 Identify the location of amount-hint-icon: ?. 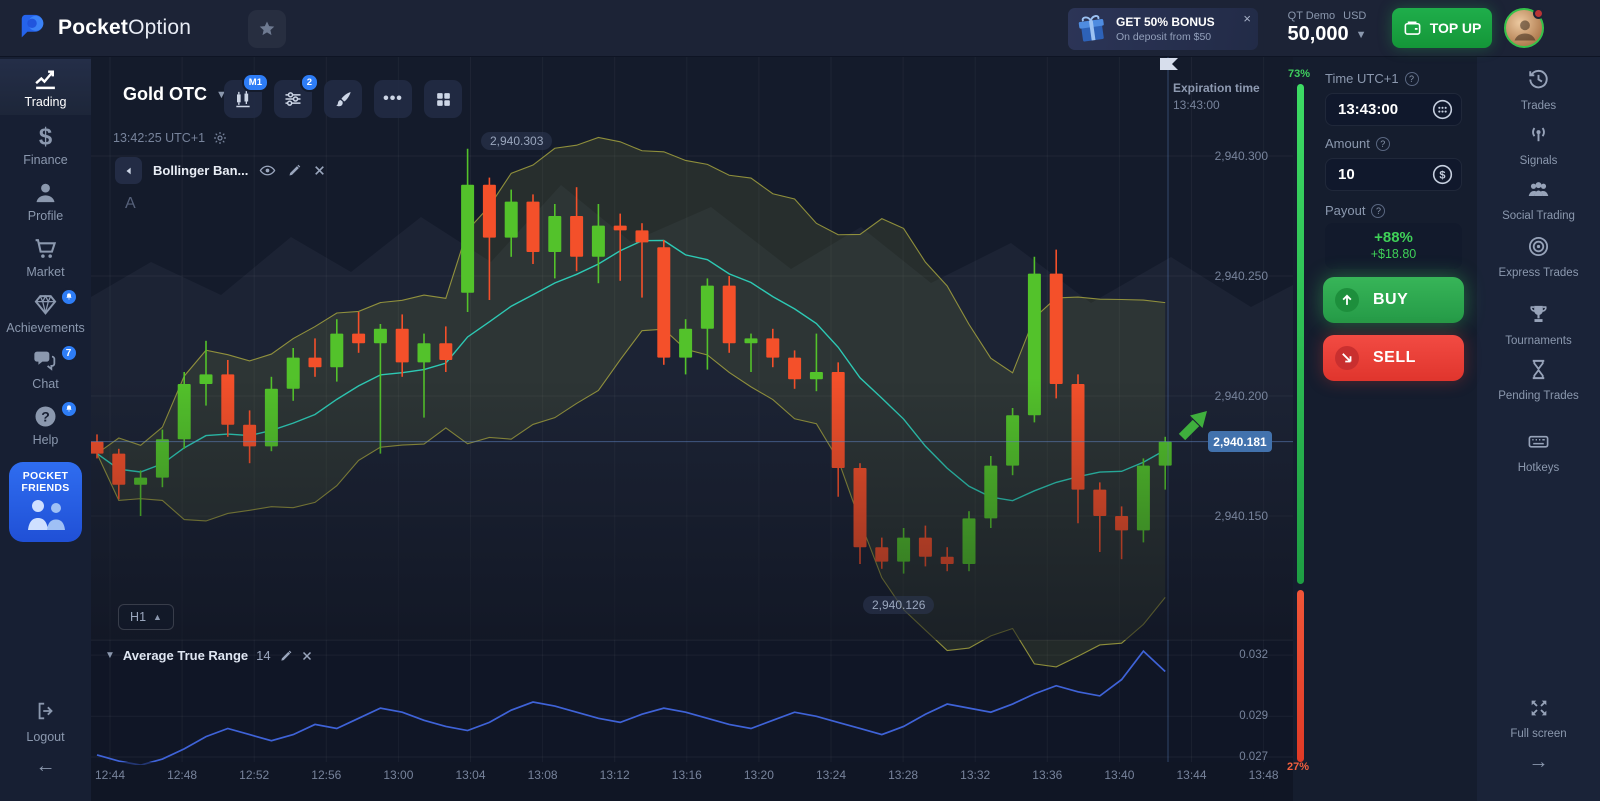
(1382, 143).